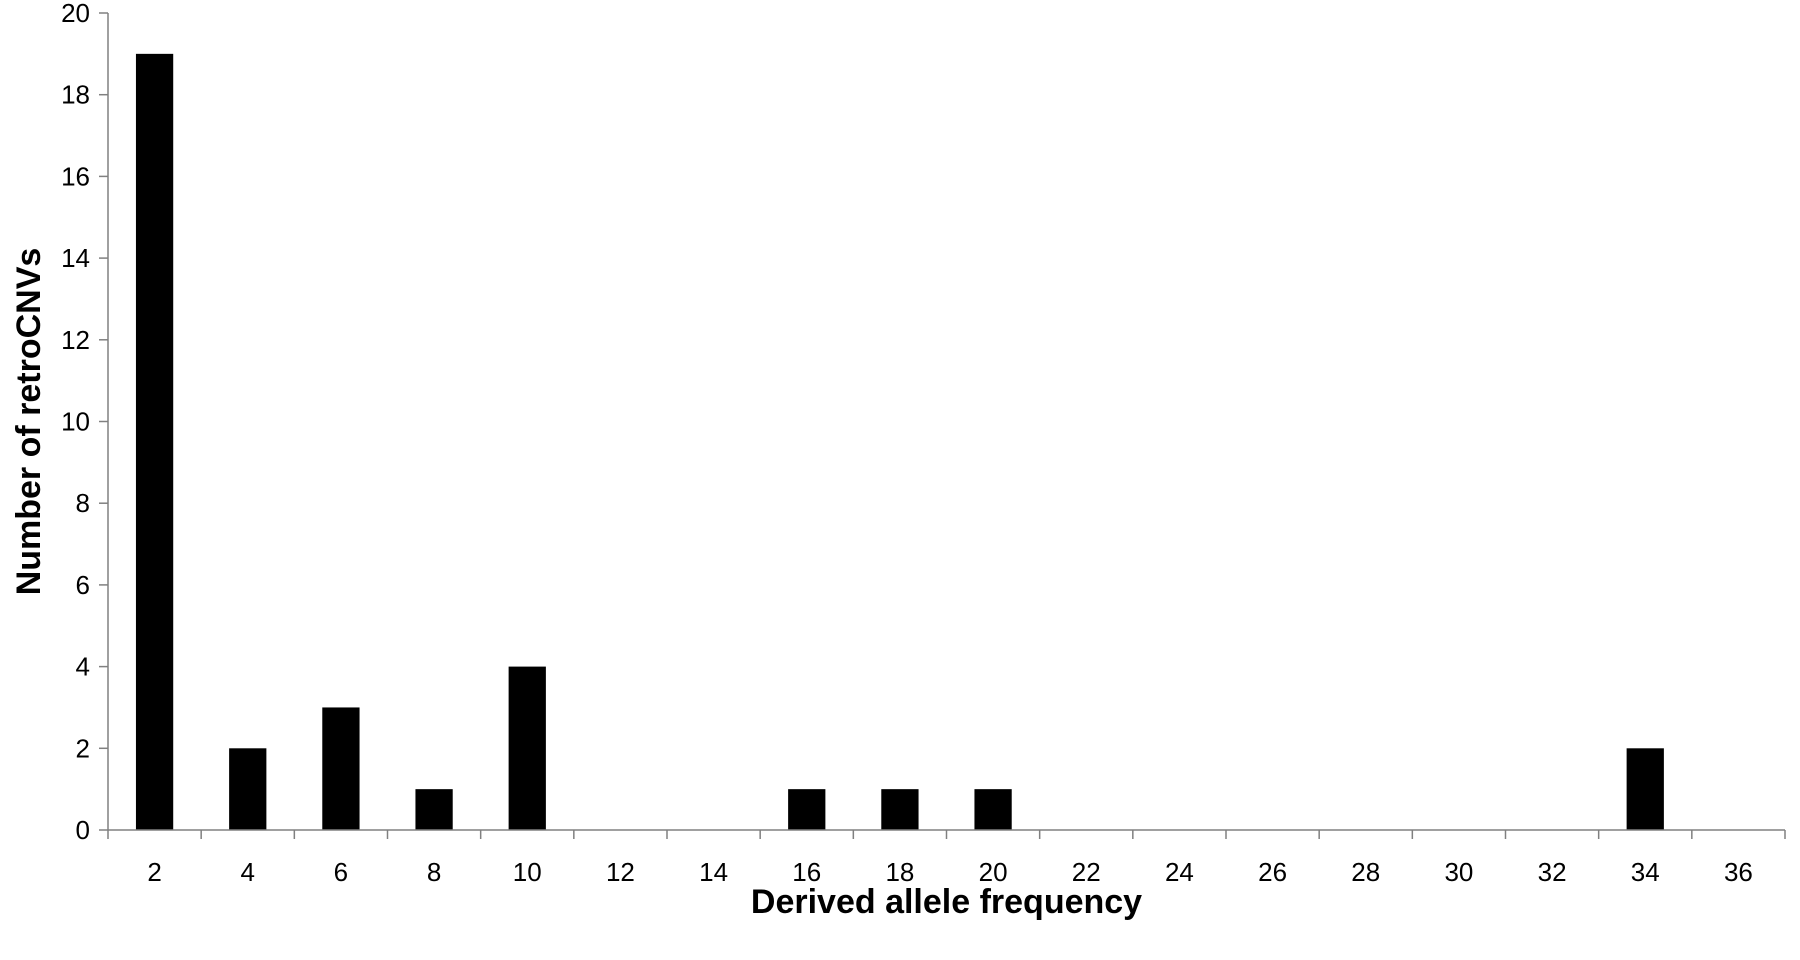 This screenshot has width=1800, height=960. Describe the element at coordinates (154, 872) in the screenshot. I see `x-tick-label: 2` at that location.